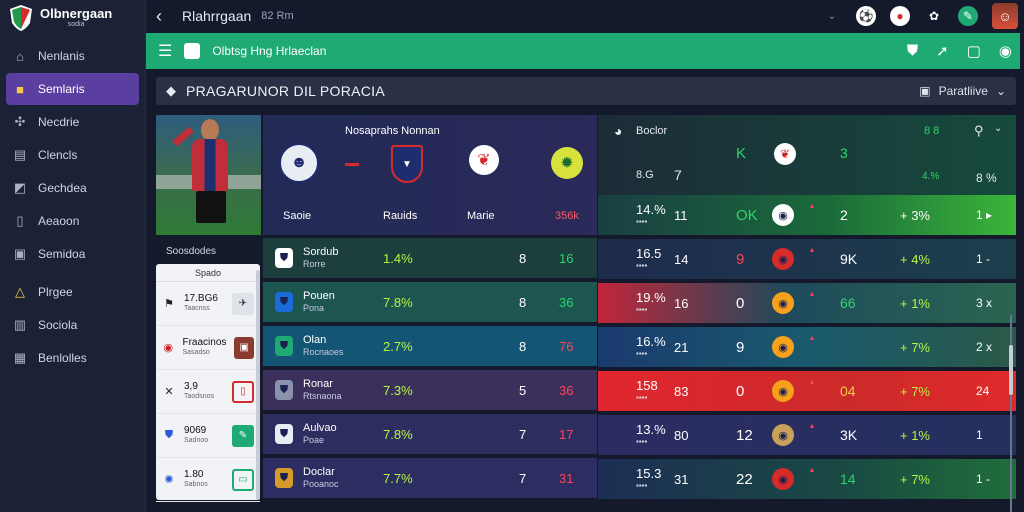  I want to click on chat-icon: ✎, so click(968, 16).